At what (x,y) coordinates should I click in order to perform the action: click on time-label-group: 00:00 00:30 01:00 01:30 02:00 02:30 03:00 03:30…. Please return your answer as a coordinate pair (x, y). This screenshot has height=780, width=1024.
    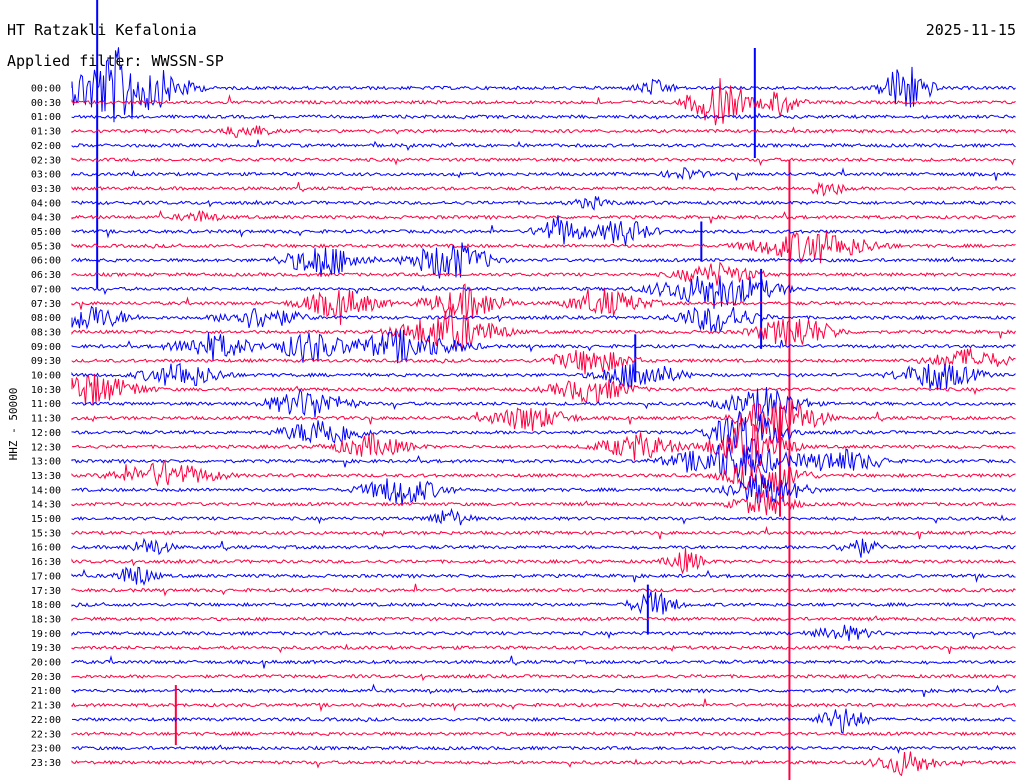
    Looking at the image, I should click on (46, 426).